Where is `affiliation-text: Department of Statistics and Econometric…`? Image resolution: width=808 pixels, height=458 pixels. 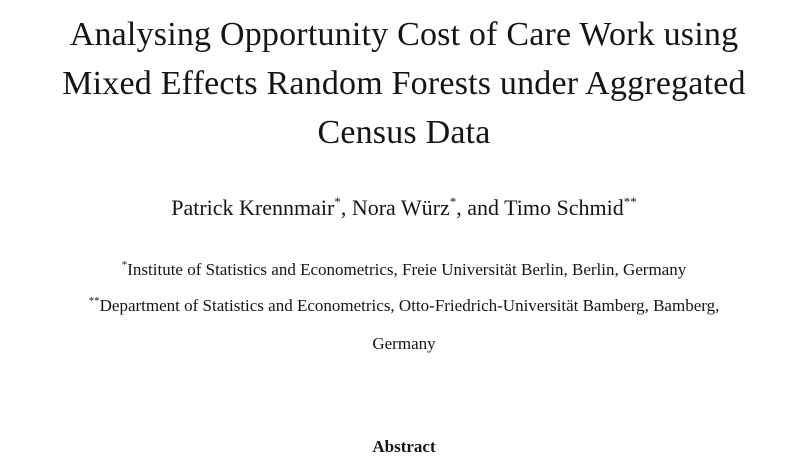
affiliation-text: Department of Statistics and Econometric… is located at coordinates (409, 305).